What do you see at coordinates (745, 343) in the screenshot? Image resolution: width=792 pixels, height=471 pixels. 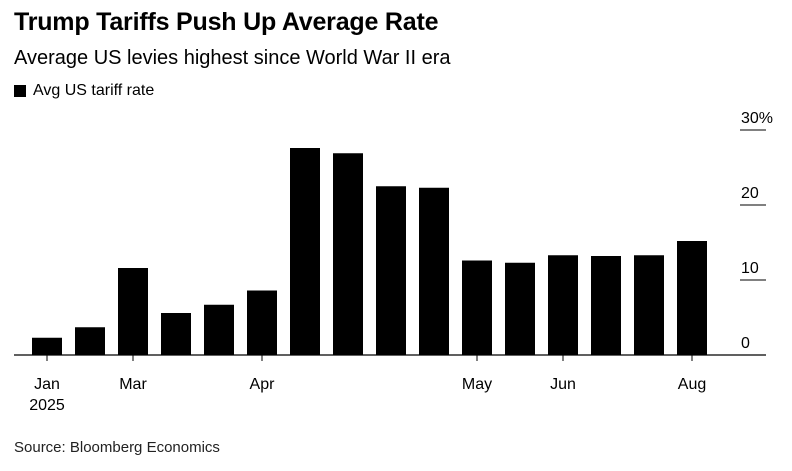 I see `y-tick-label: 0` at bounding box center [745, 343].